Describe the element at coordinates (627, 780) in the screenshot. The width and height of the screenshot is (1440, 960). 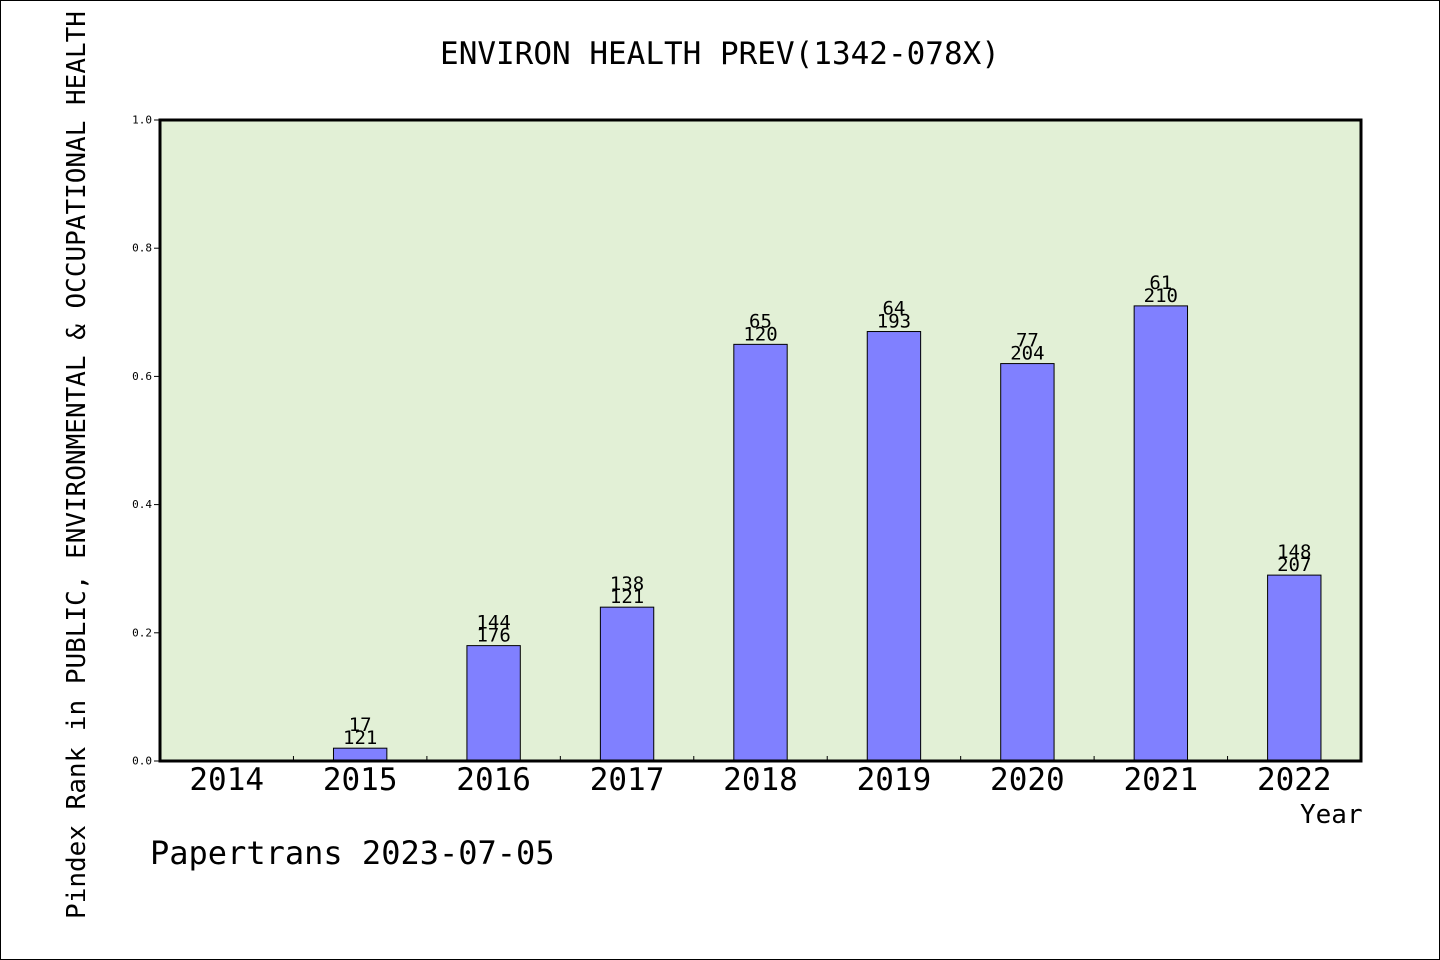
I see `x-tick-label: 2017` at that location.